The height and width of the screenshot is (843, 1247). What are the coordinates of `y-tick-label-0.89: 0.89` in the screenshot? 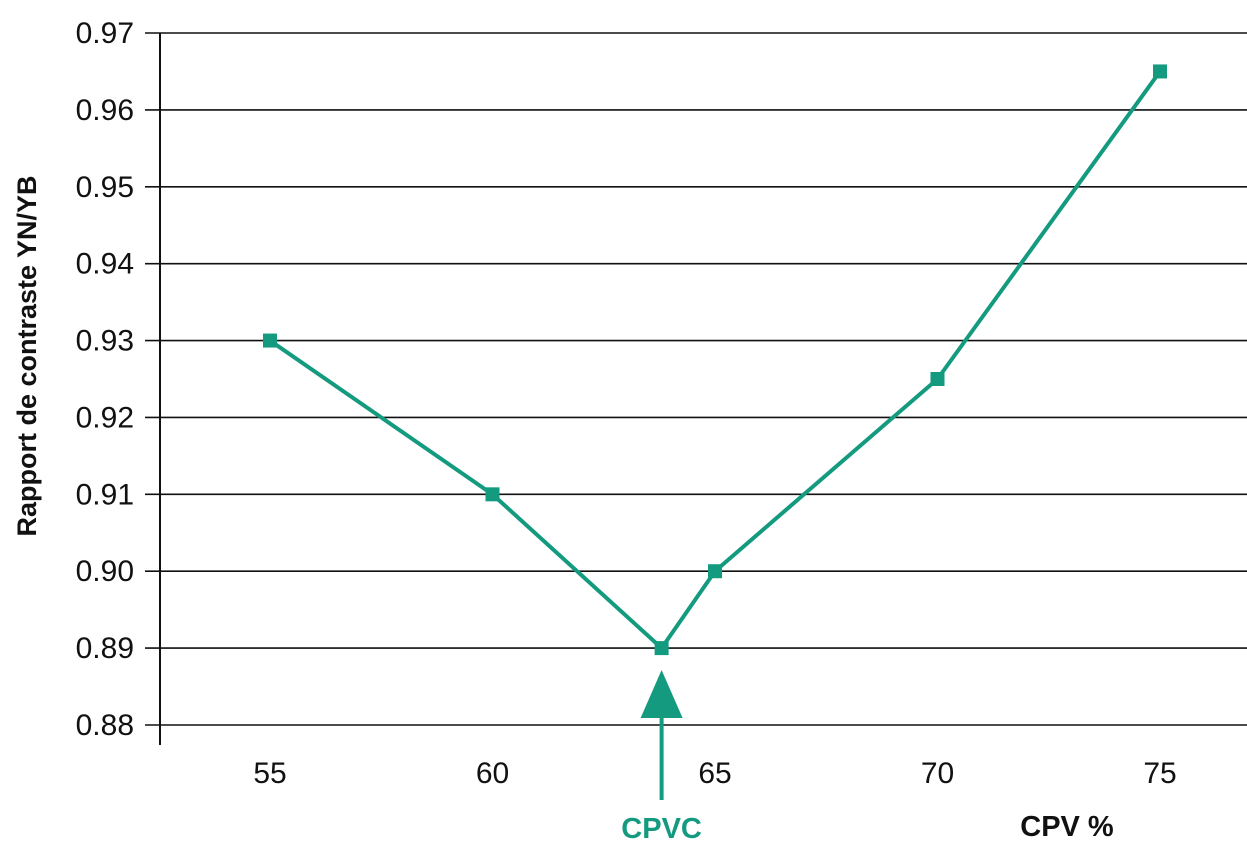 It's located at (105, 648).